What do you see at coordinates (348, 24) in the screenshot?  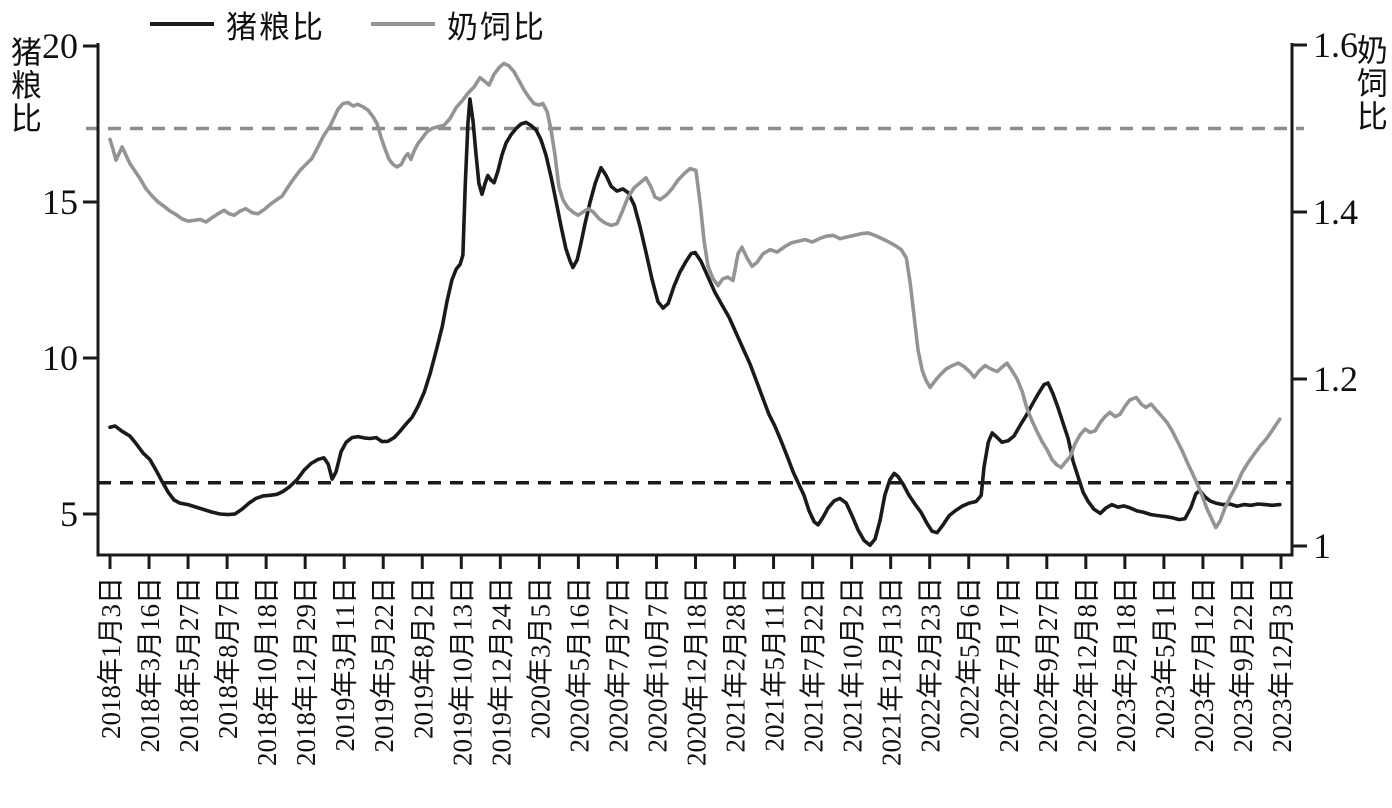 I see `legend: 猪粮比 奶饲比` at bounding box center [348, 24].